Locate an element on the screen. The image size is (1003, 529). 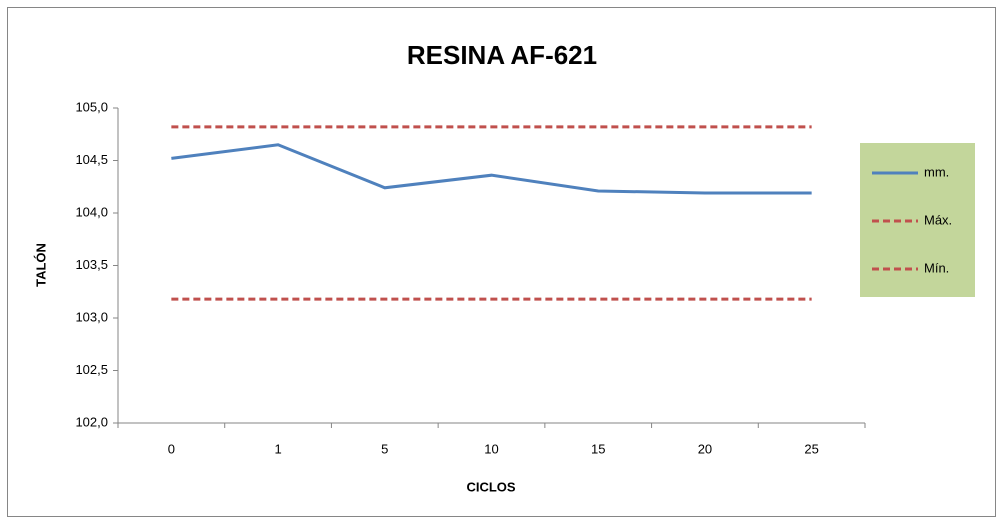
chart-title: RESINA AF-621 is located at coordinates (502, 55).